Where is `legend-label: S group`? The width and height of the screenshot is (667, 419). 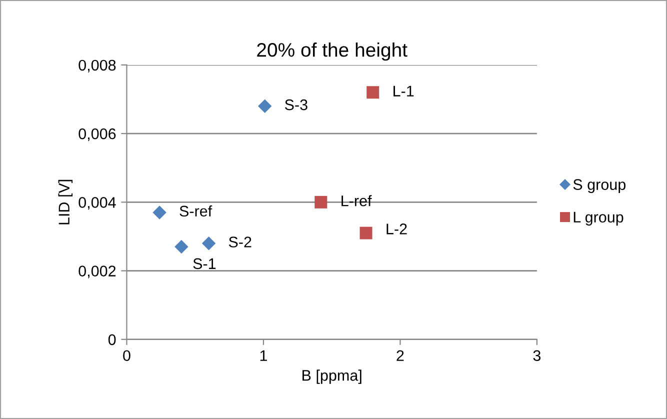 legend-label: S group is located at coordinates (599, 186).